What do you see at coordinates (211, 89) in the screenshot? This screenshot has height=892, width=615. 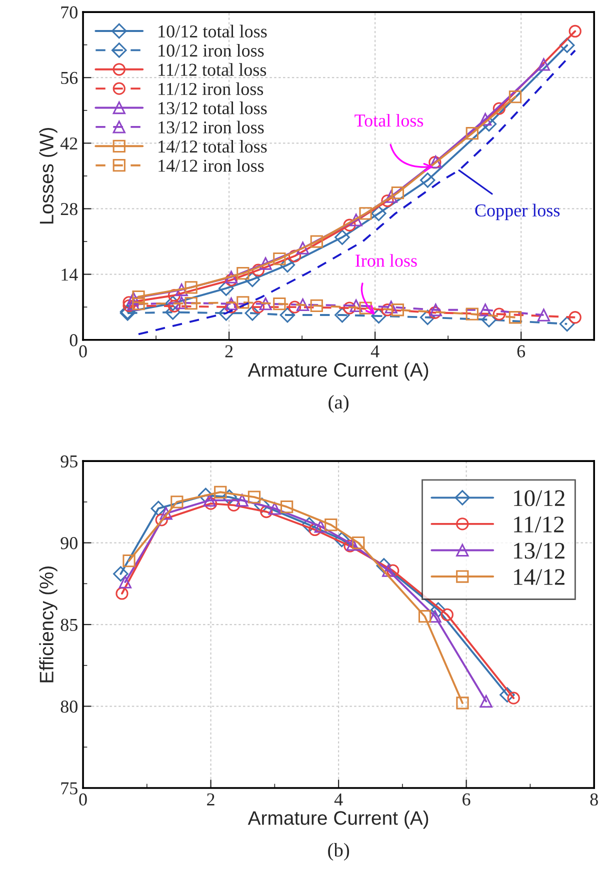 I see `legend-label: 11/12 iron loss` at bounding box center [211, 89].